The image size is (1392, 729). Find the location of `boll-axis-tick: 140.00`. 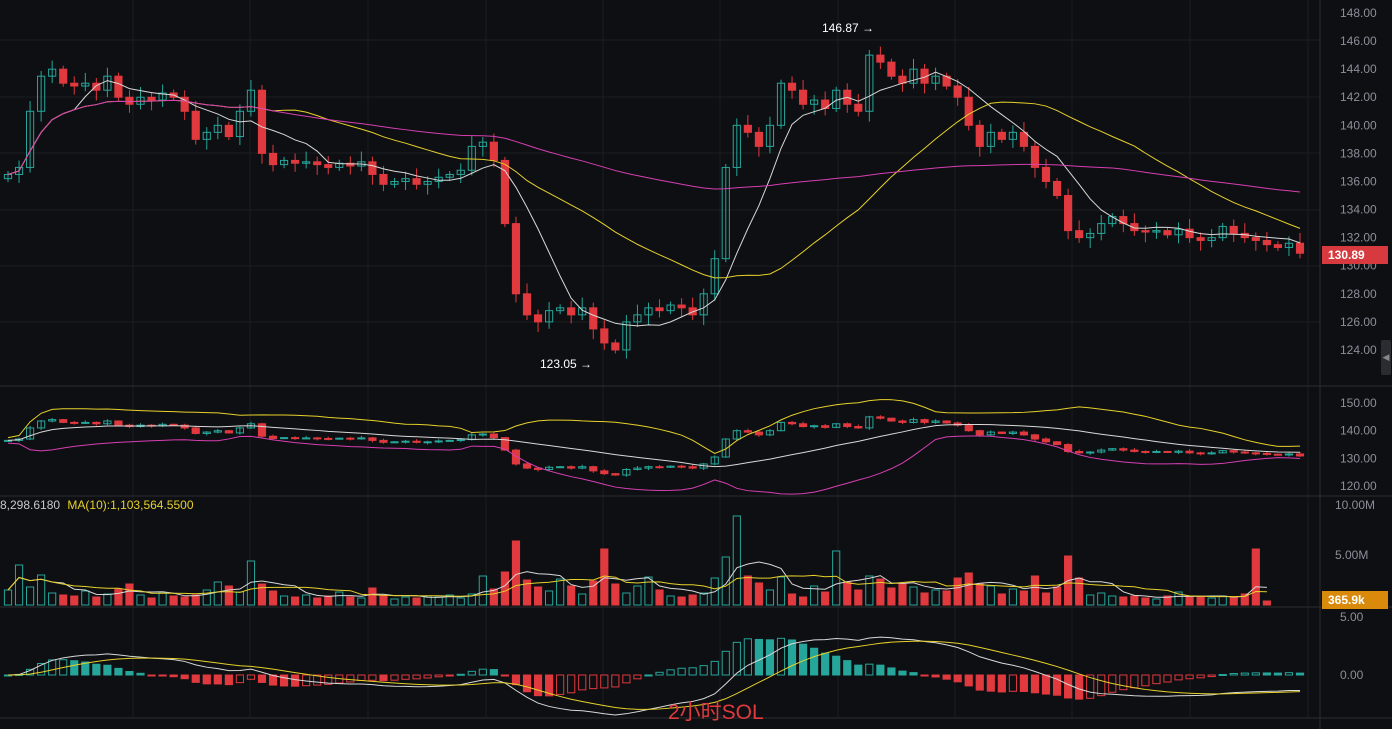

boll-axis-tick: 140.00 is located at coordinates (1358, 431).